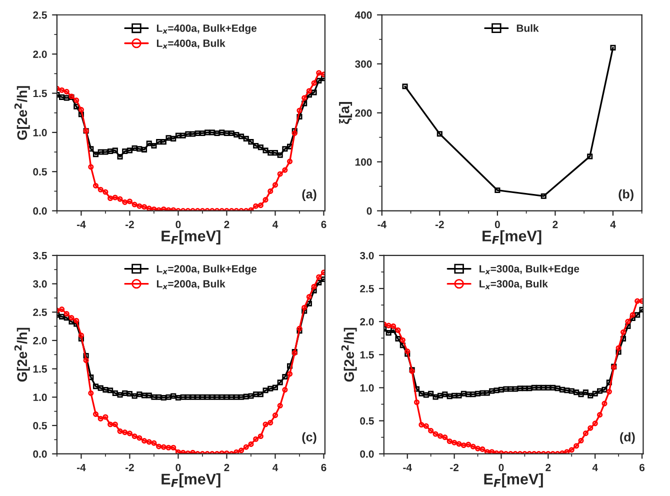 The height and width of the screenshot is (496, 670). What do you see at coordinates (363, 162) in the screenshot?
I see `y-tick-label: 100` at bounding box center [363, 162].